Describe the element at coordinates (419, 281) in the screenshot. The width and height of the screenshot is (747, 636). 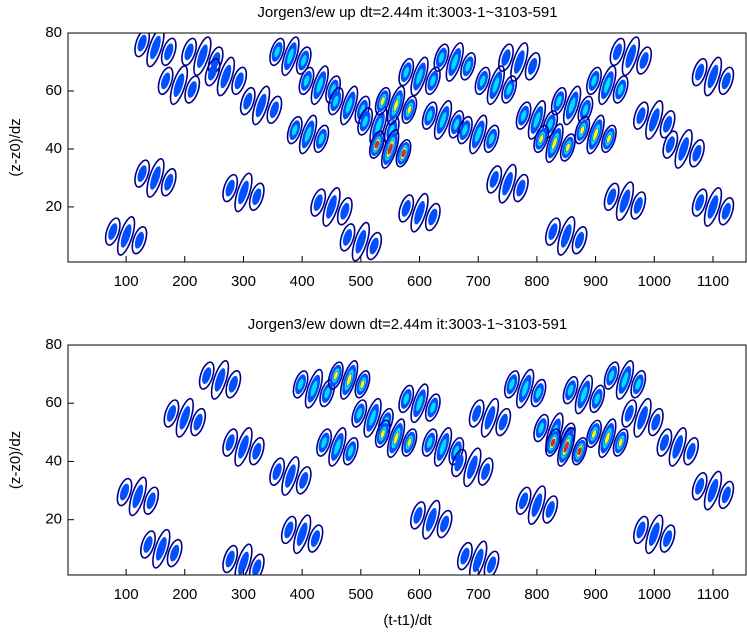
I see `x-tick-label: 600` at that location.